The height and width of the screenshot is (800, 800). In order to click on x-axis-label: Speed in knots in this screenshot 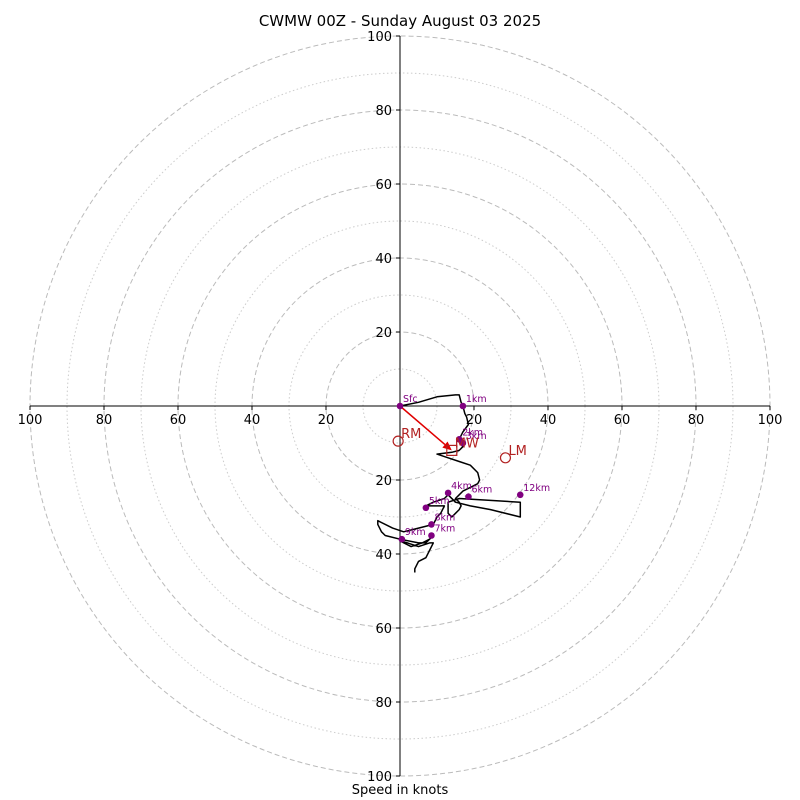, I will do `click(400, 790)`.